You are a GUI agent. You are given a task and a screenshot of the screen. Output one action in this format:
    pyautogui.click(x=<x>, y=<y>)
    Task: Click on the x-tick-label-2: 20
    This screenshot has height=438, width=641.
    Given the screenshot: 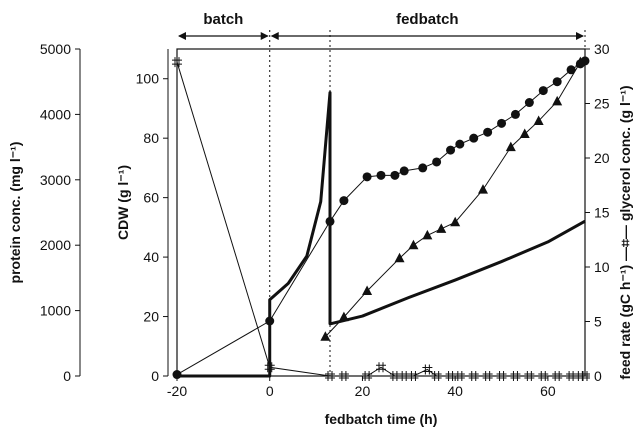 What is the action you would take?
    pyautogui.click(x=363, y=391)
    